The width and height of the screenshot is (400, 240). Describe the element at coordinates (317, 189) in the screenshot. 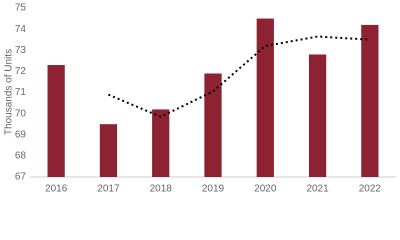

I see `x-tick-label: 2021` at that location.